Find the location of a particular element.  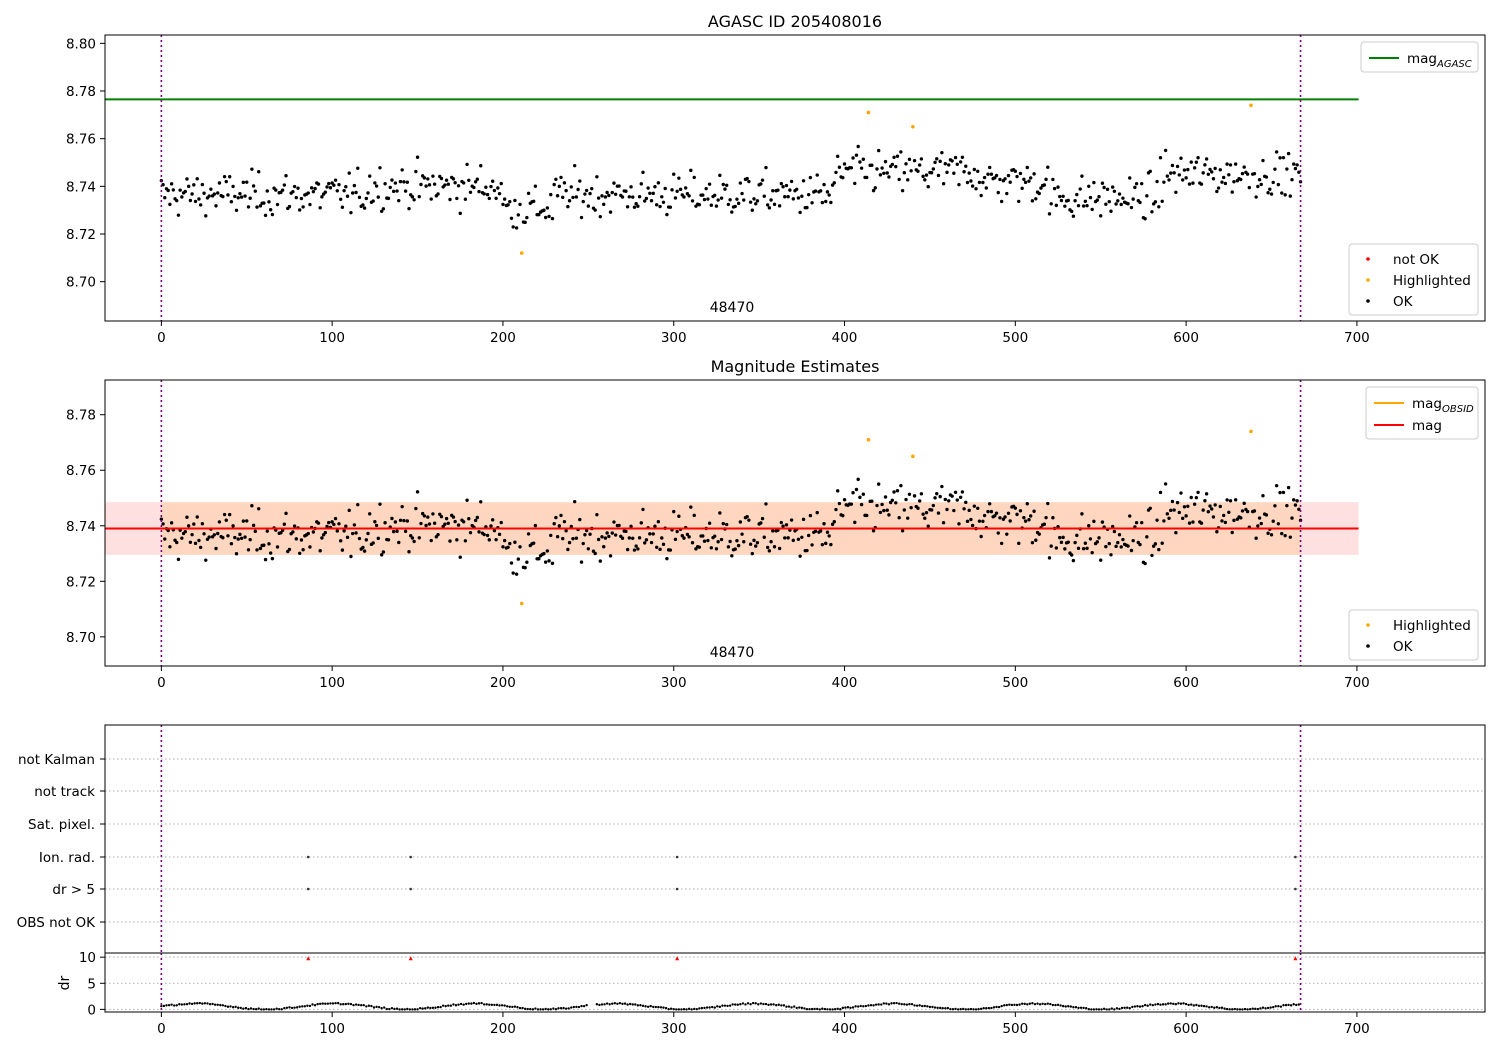

panel2-legend-label: OK is located at coordinates (1403, 647).